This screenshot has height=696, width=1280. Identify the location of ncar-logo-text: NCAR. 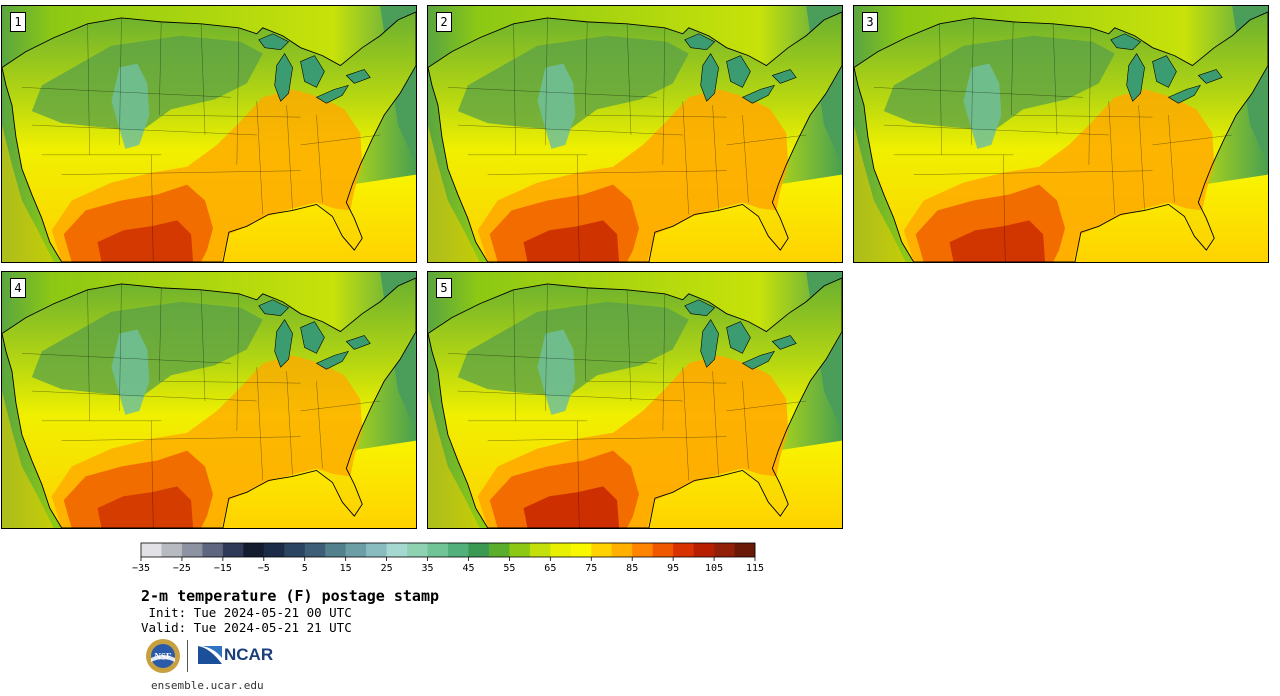
(249, 654).